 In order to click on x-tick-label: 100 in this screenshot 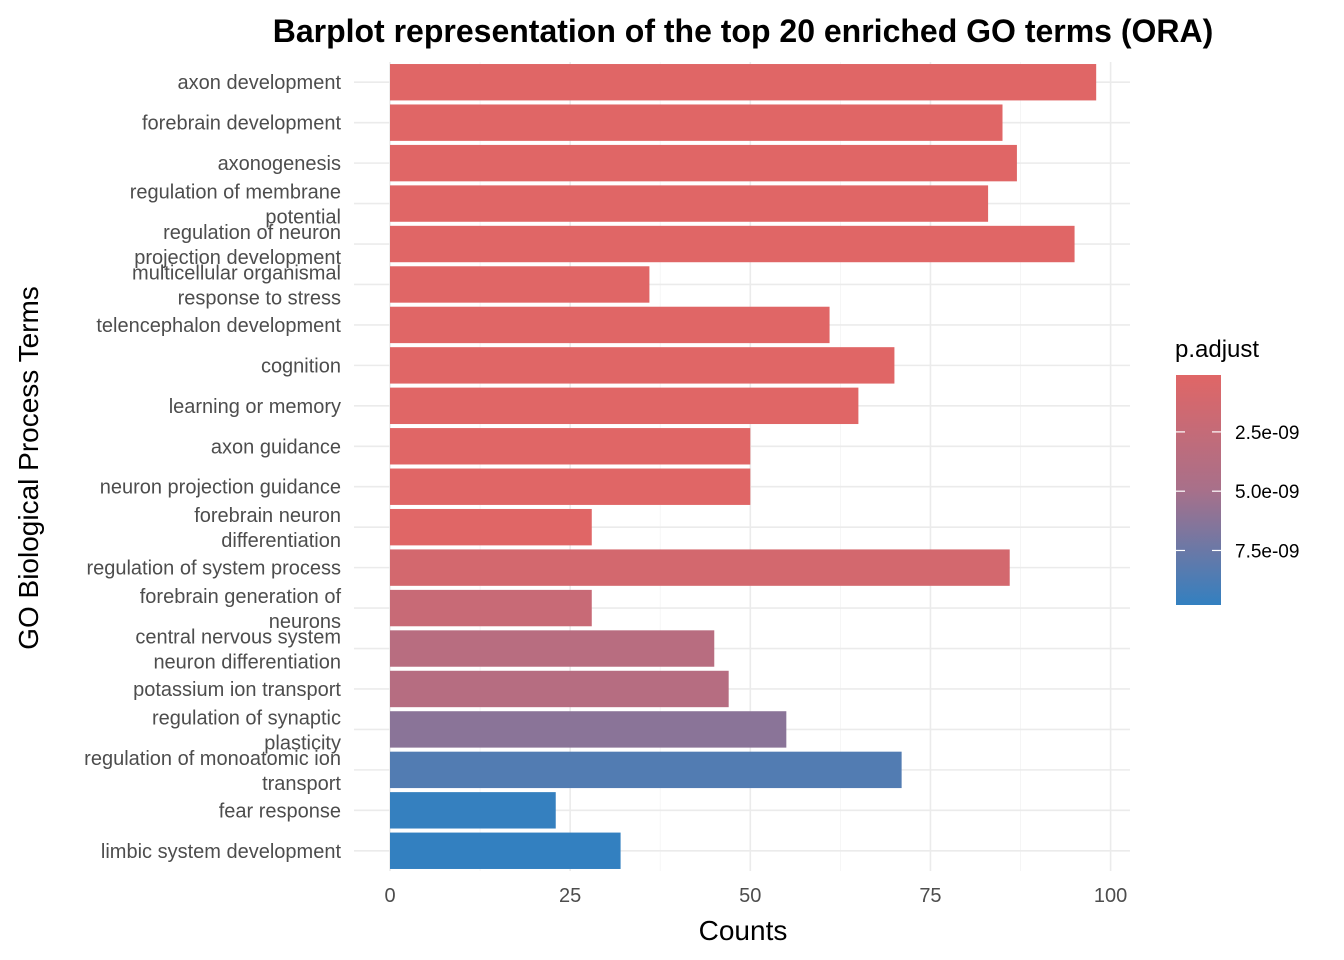, I will do `click(1110, 896)`.